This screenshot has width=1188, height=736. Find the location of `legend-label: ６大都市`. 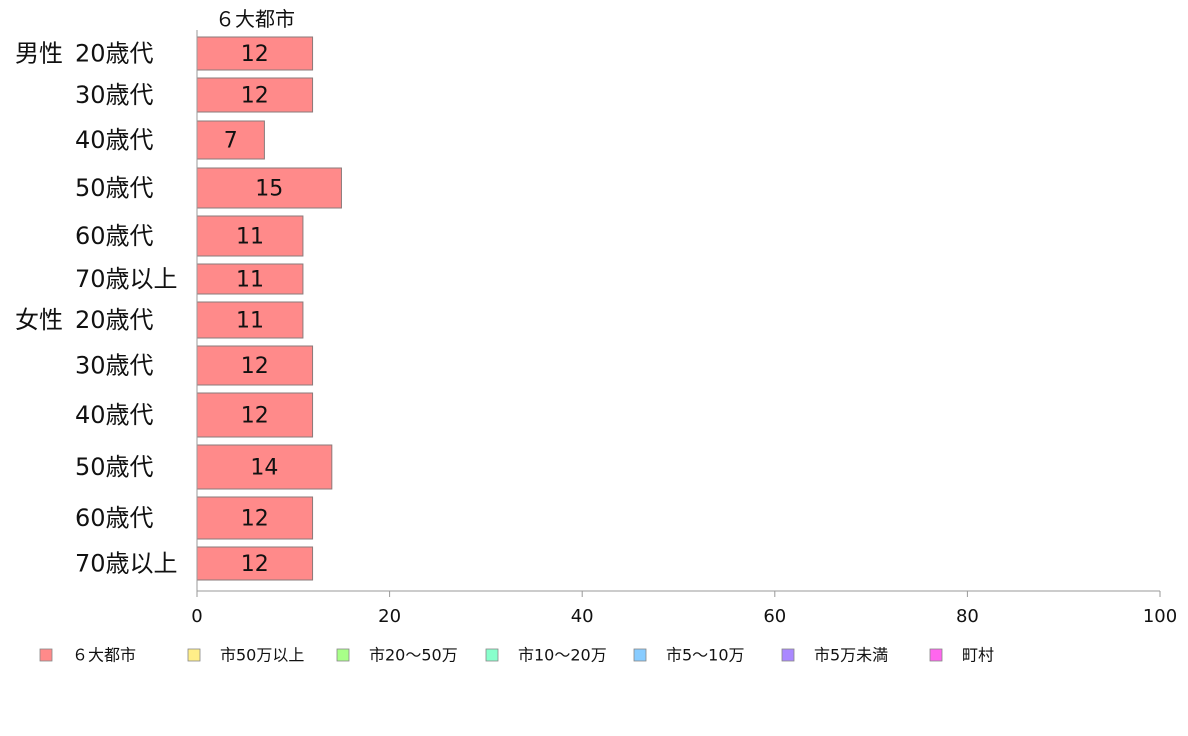

legend-label: ６大都市 is located at coordinates (104, 655).